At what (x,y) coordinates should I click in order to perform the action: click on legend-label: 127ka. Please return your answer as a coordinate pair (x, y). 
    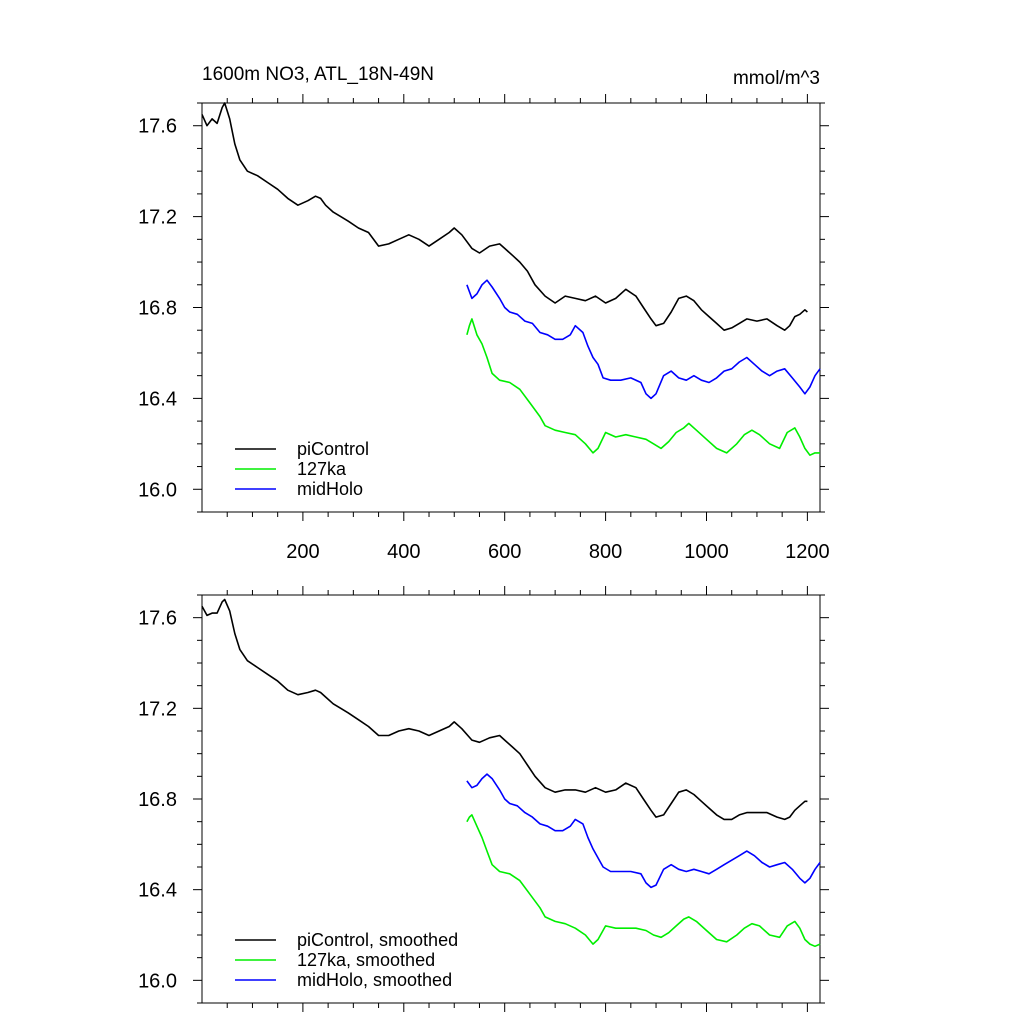
    Looking at the image, I should click on (322, 469).